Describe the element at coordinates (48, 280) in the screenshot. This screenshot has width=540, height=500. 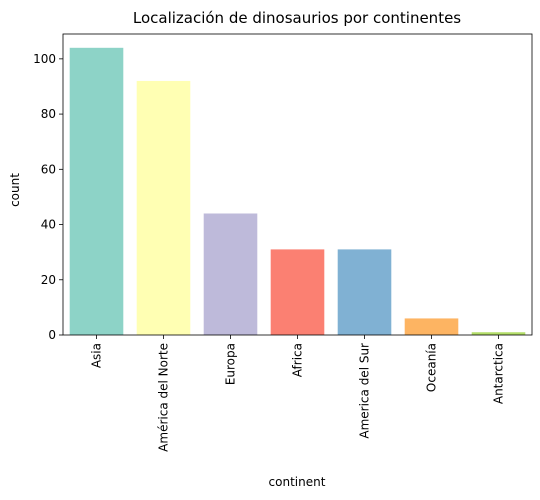
I see `y-tick-label: 20` at that location.